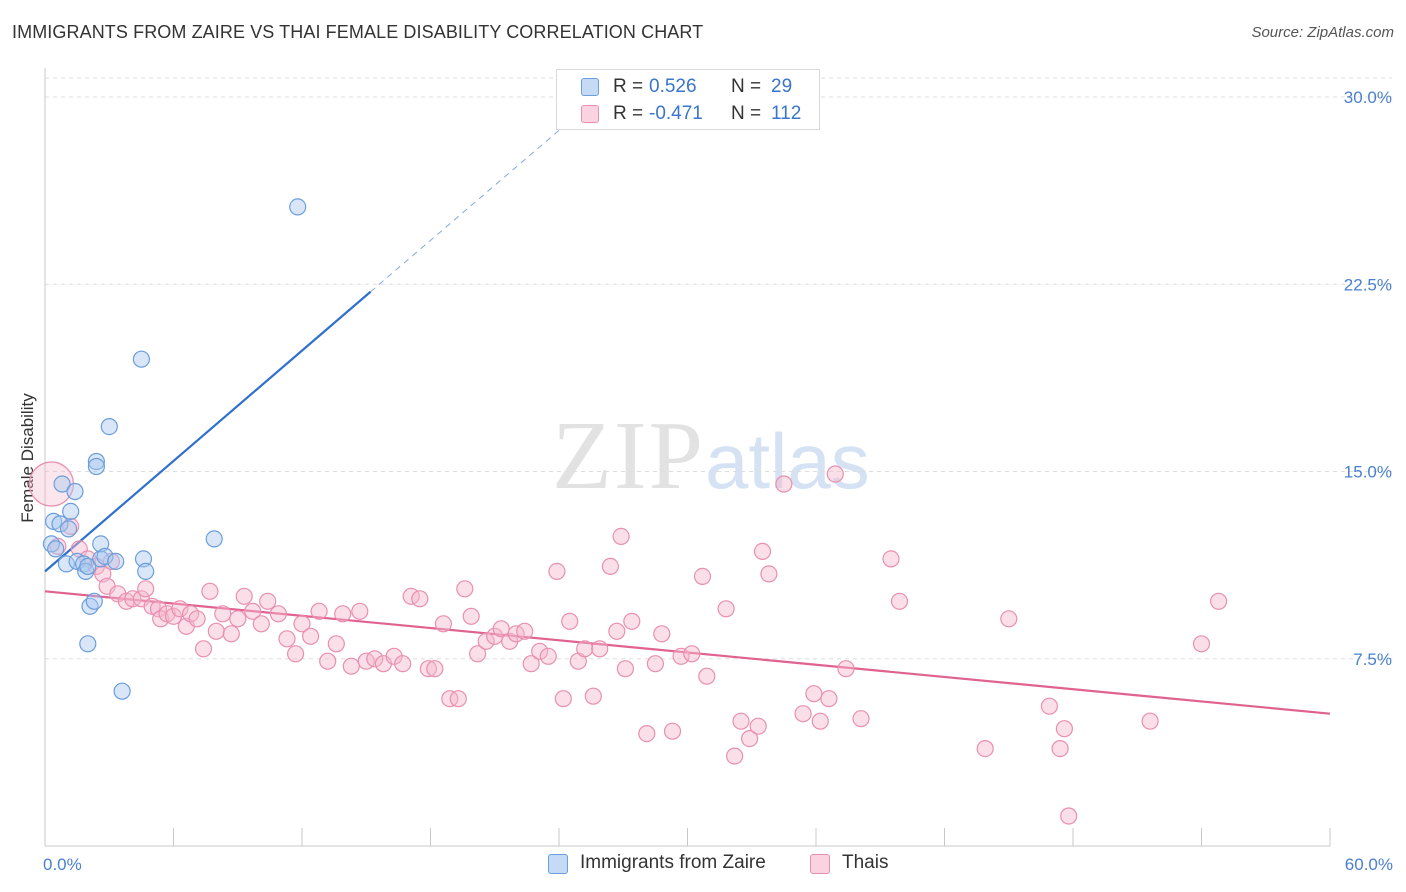 The width and height of the screenshot is (1406, 892). Describe the element at coordinates (688, 99) in the screenshot. I see `correlation-legend: R = 0.526 N = 29 R = -0.471 N = 112` at that location.